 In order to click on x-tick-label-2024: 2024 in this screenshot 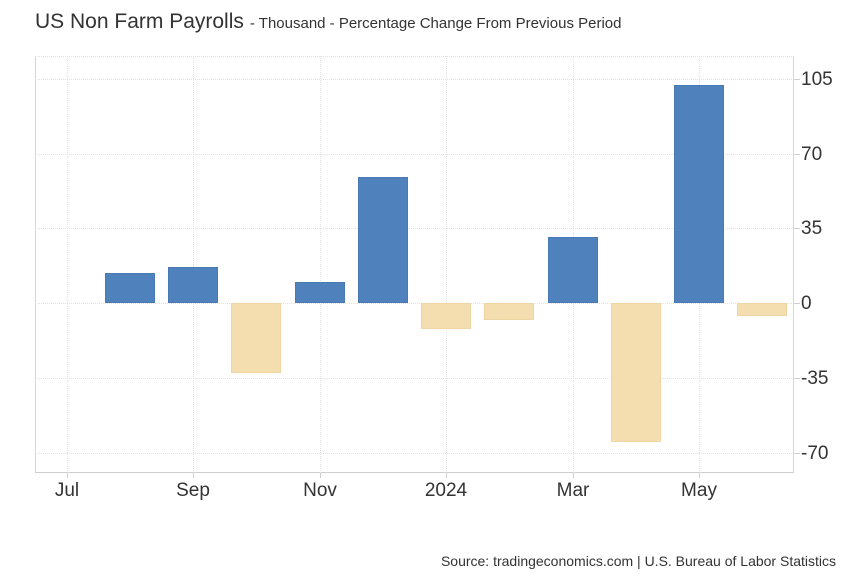, I will do `click(446, 490)`.